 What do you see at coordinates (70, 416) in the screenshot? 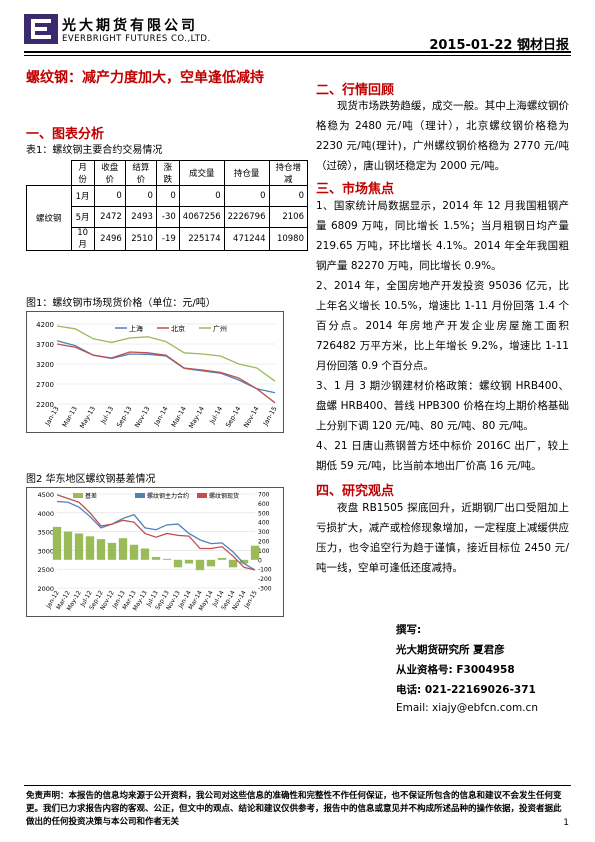
I see `x-tick-label: Mar-13` at bounding box center [70, 416].